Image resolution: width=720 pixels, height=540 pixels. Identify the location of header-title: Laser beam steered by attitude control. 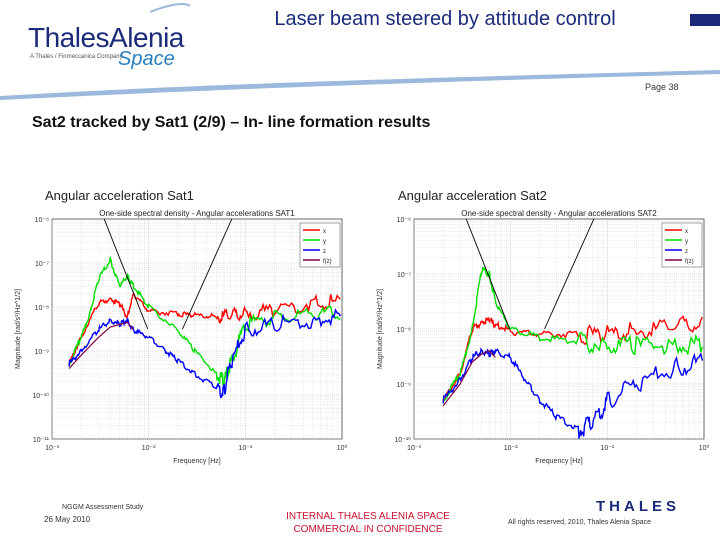
(445, 19).